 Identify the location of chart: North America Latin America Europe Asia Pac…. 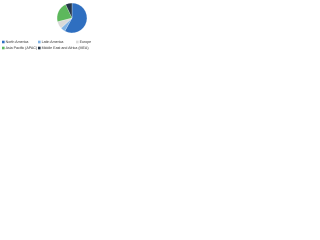
(47, 26).